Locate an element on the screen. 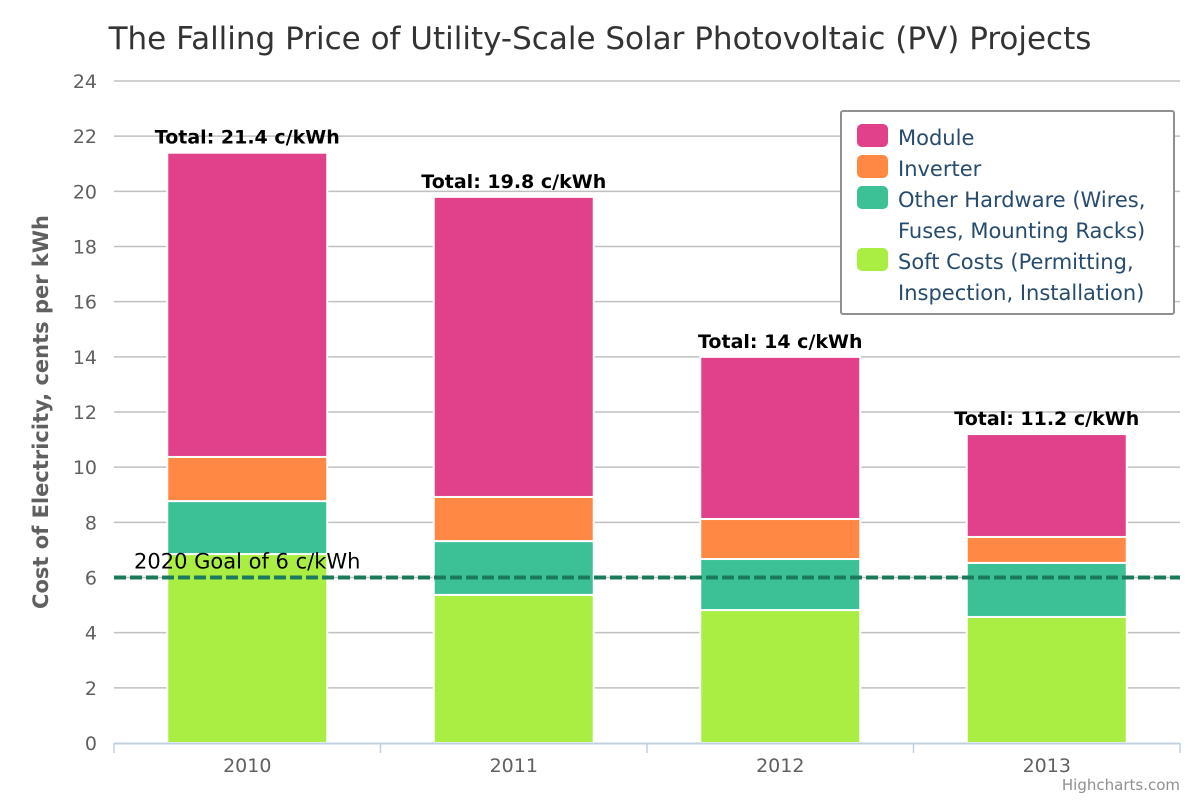  legend-label: Module is located at coordinates (936, 138).